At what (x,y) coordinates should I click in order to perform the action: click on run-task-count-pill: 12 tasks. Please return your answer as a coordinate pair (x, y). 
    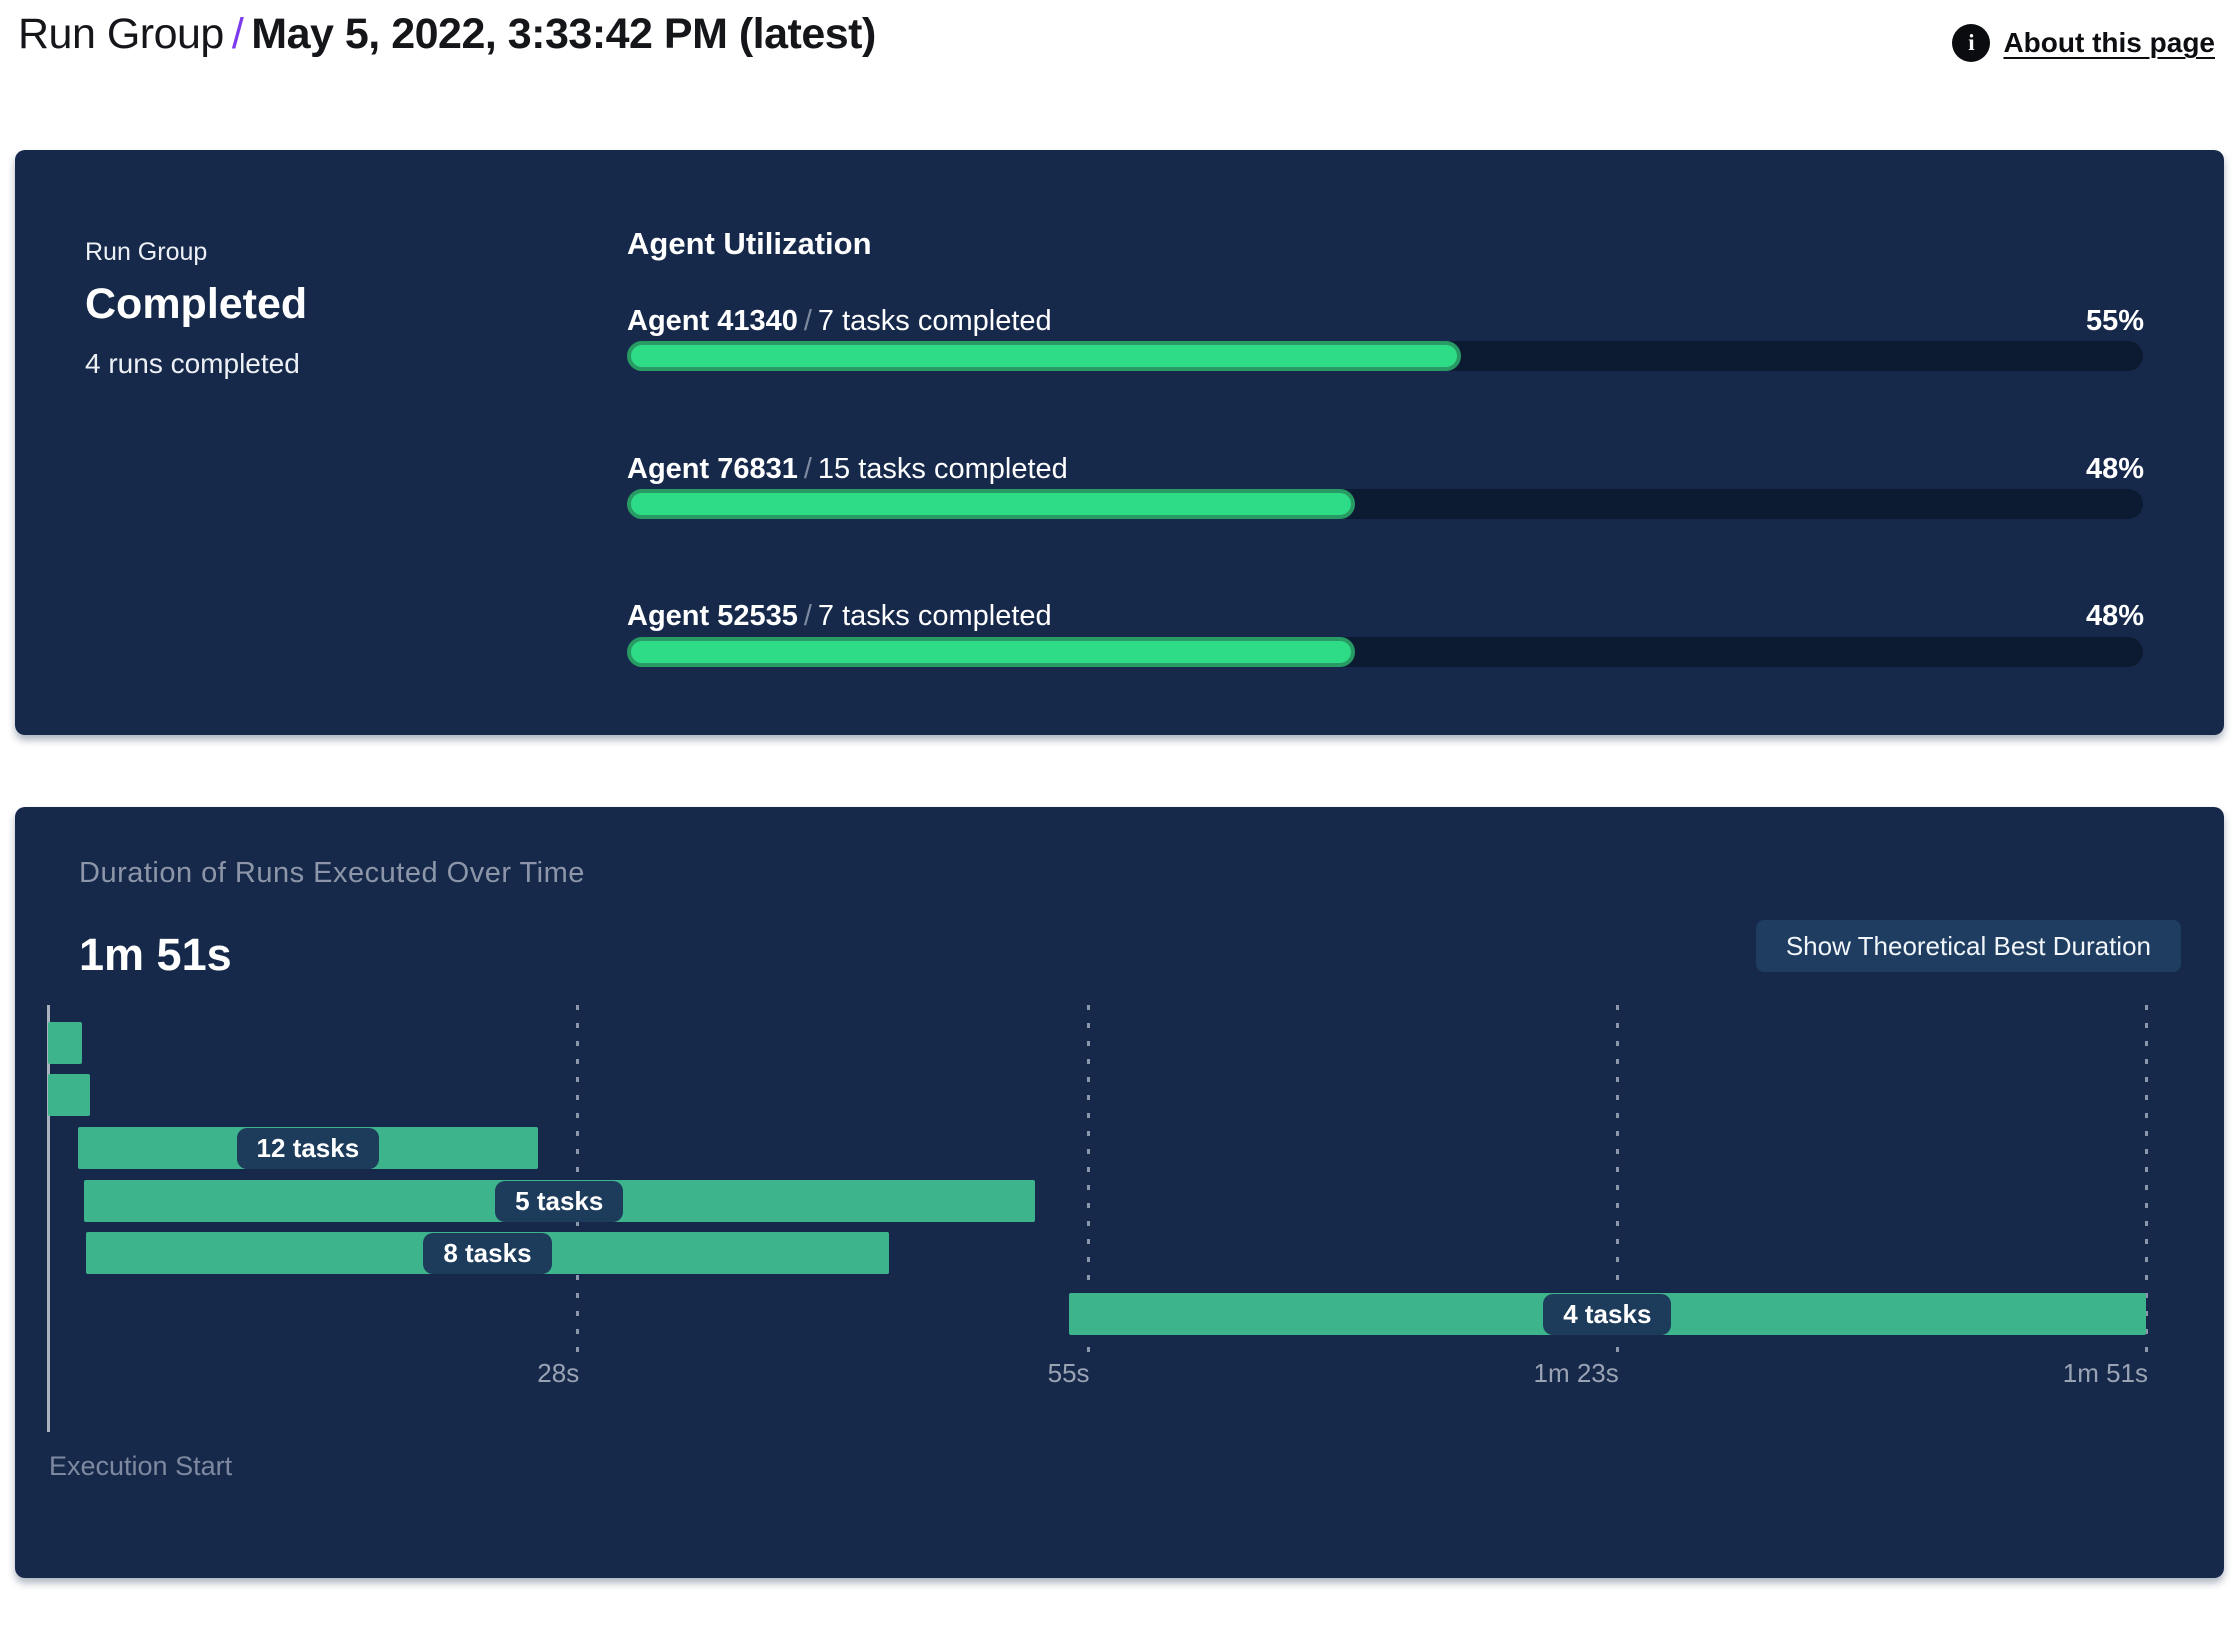
    Looking at the image, I should click on (308, 1148).